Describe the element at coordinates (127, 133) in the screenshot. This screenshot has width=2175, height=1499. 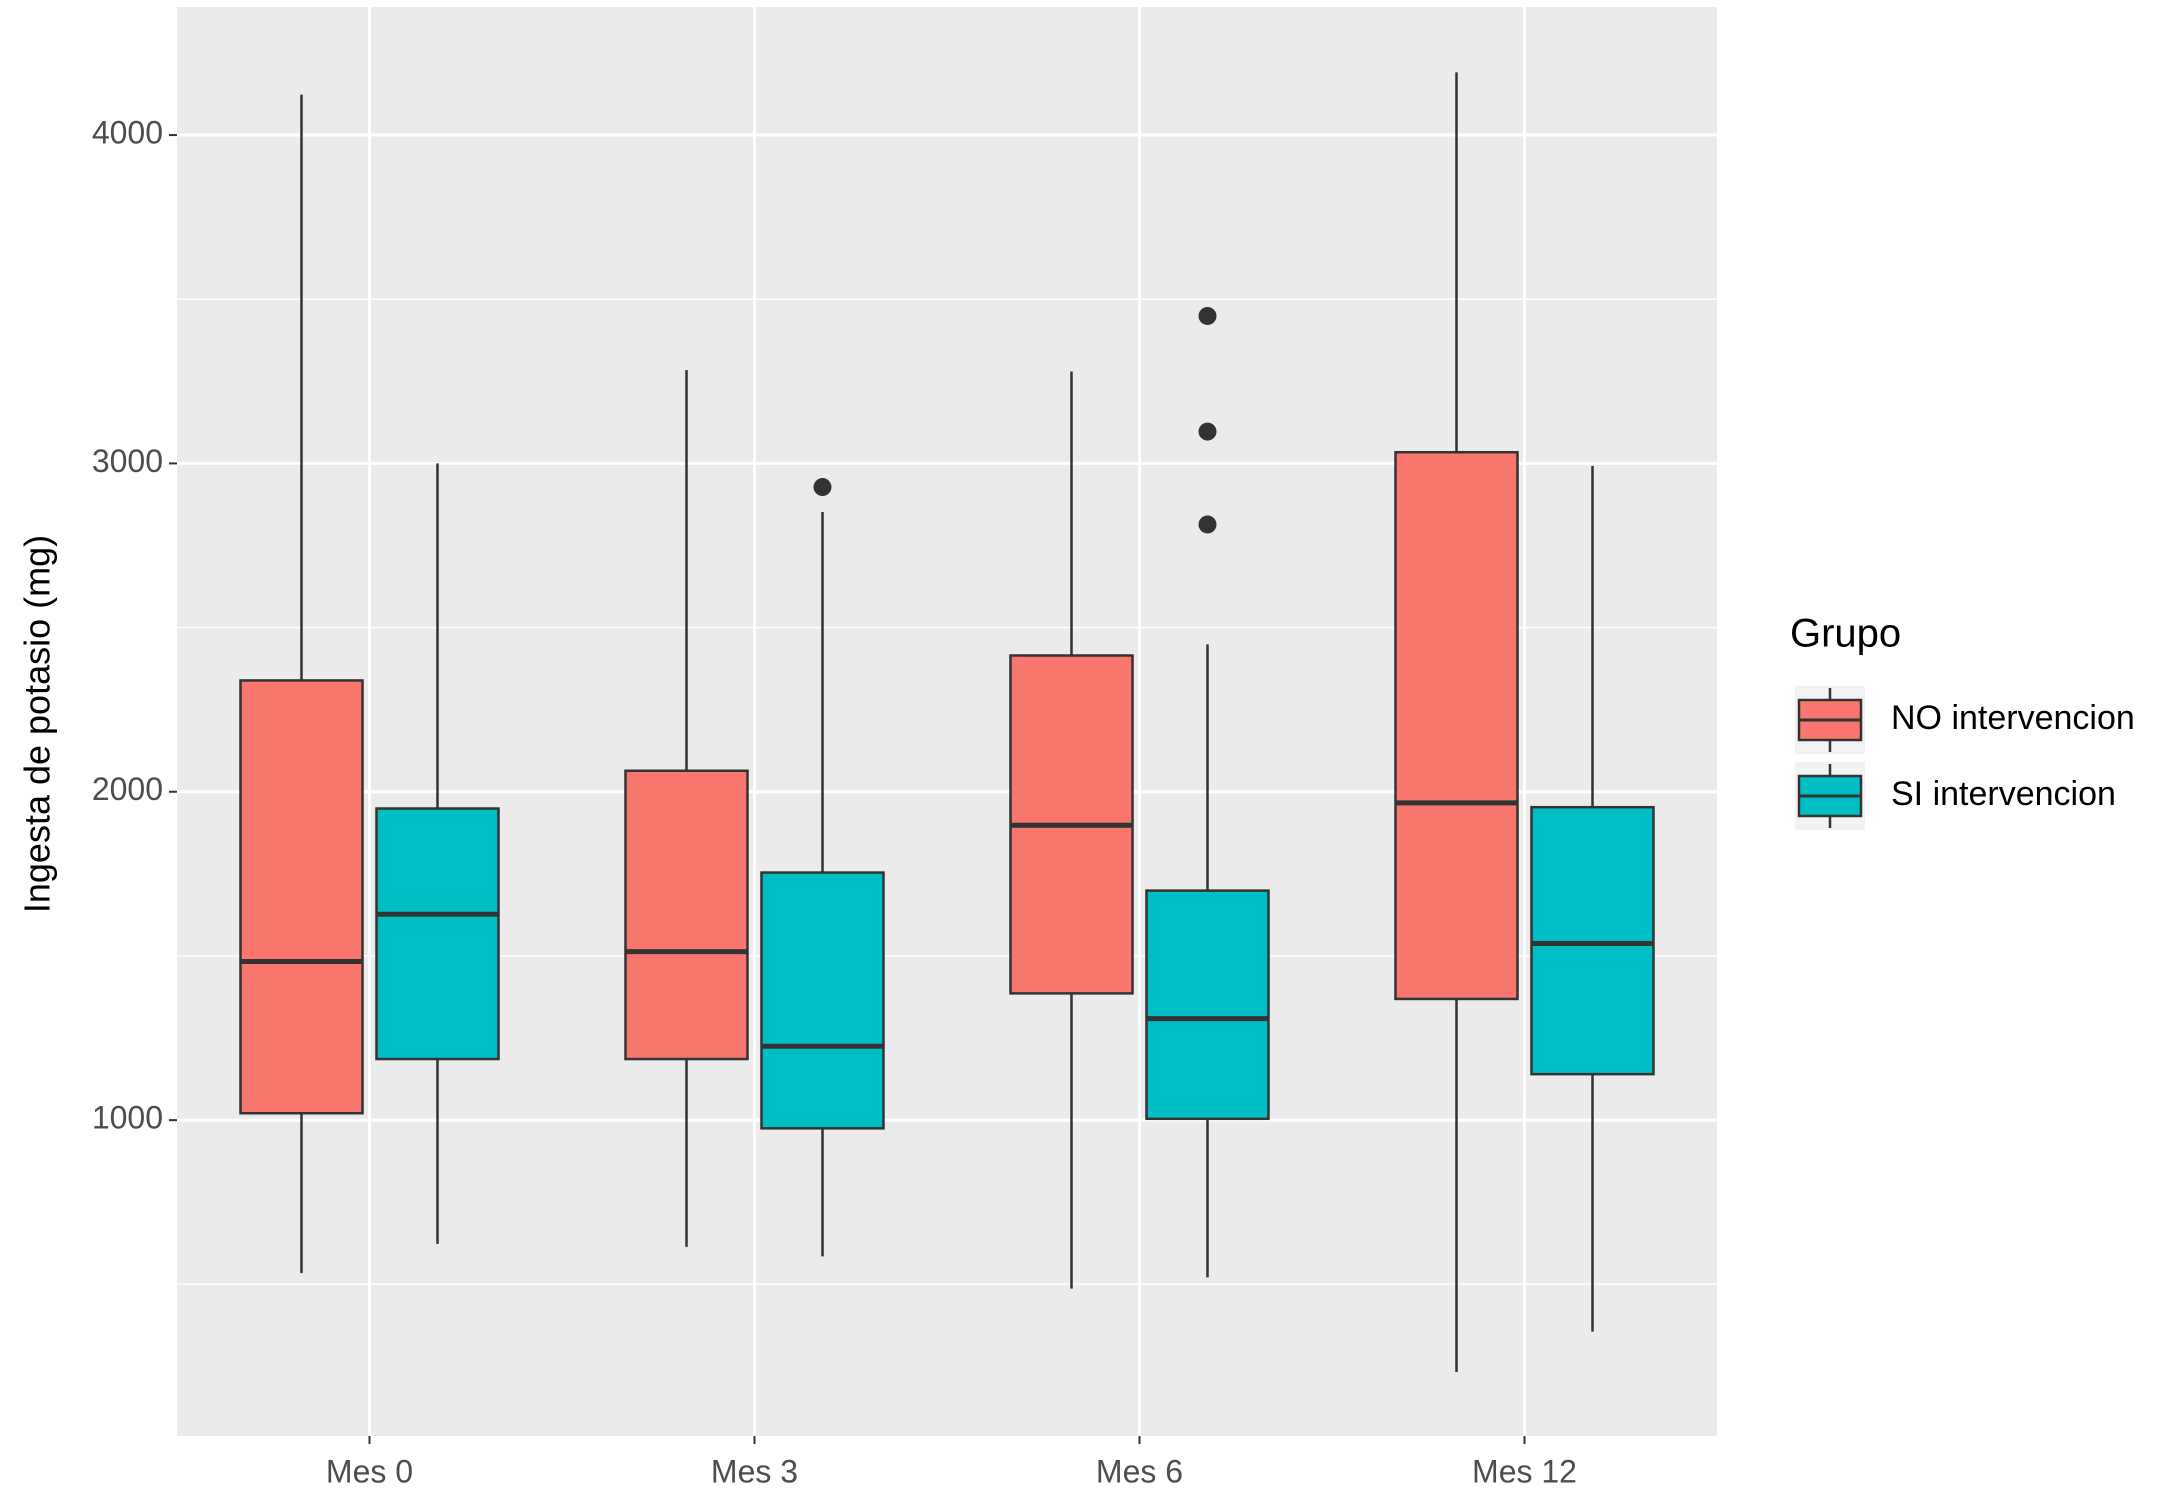
I see `y-tick-label: 4000` at that location.